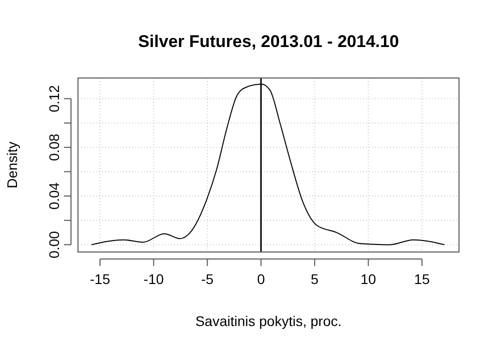  What do you see at coordinates (54, 147) in the screenshot?
I see `y-tick-label: 0.08` at bounding box center [54, 147].